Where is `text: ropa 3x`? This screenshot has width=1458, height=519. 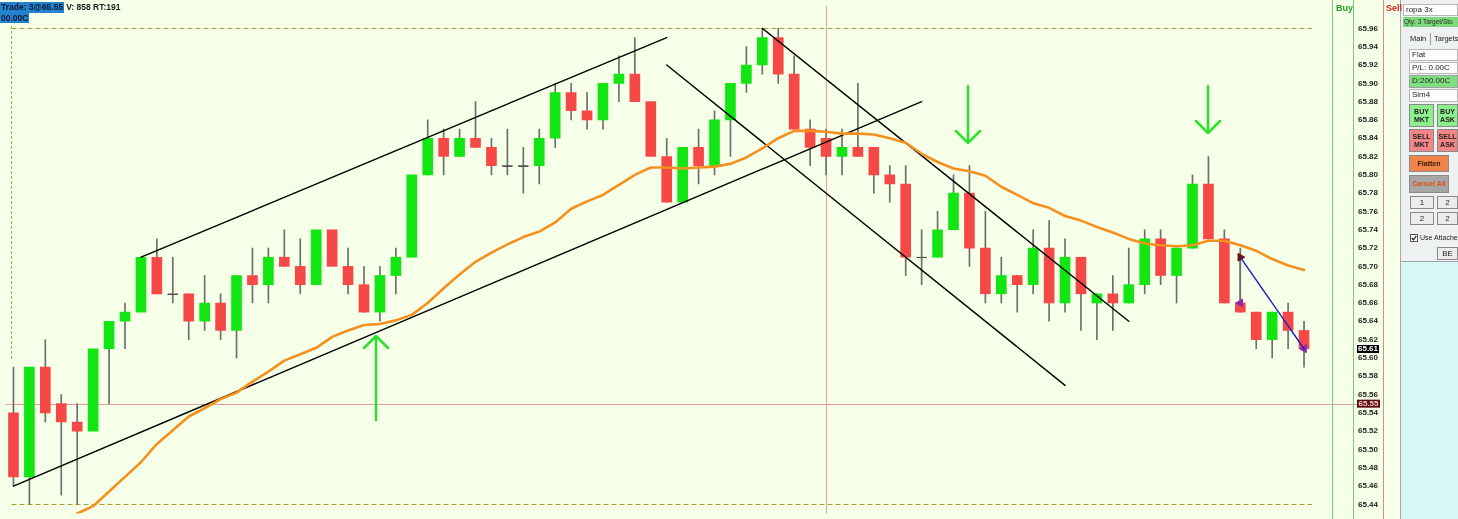 text: ropa 3x is located at coordinates (1430, 10).